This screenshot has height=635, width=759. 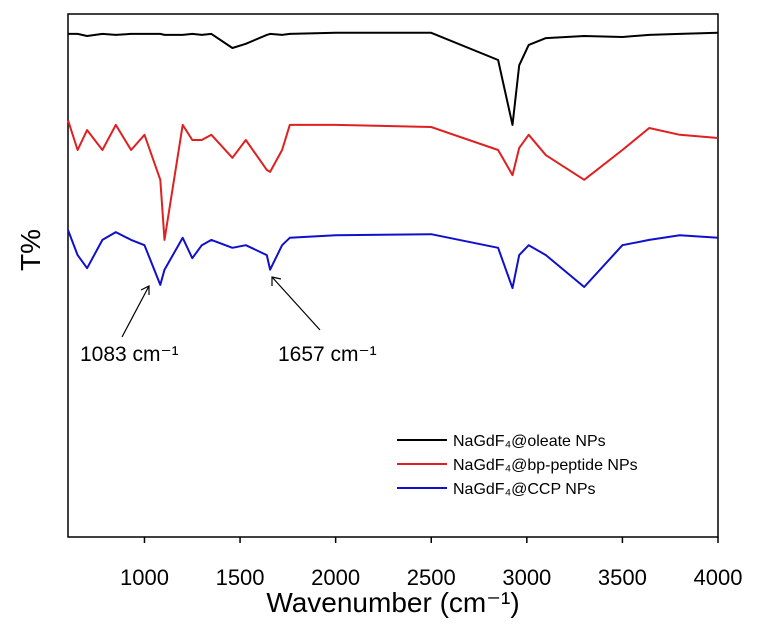 I want to click on legend-label: NaGdF₄@bp-peptide NPs, so click(x=545, y=465).